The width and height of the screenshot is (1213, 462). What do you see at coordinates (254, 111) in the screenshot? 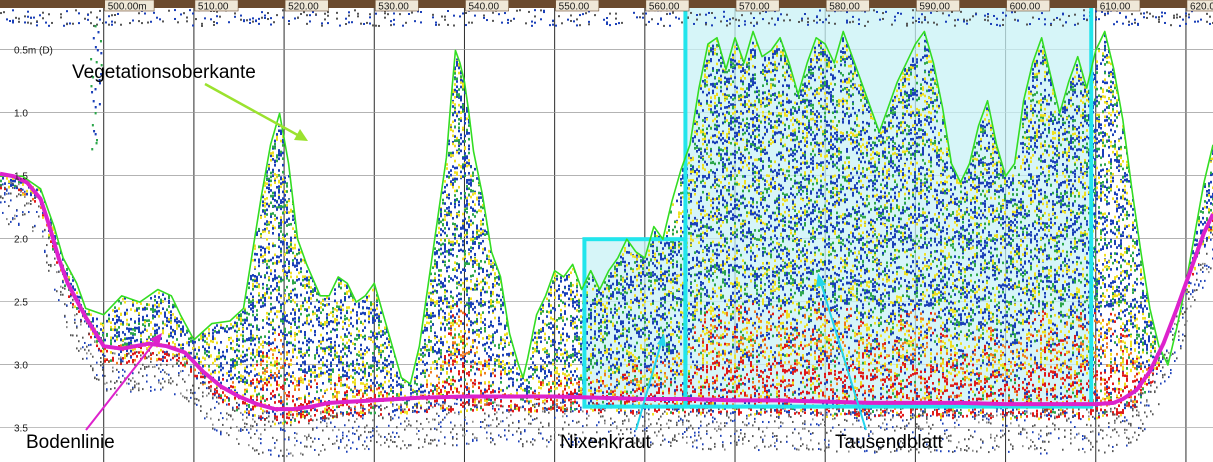
I see `arrow-vegetationsoberkante` at bounding box center [254, 111].